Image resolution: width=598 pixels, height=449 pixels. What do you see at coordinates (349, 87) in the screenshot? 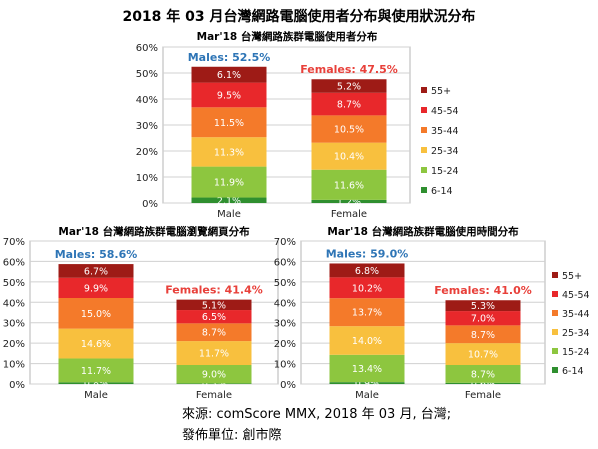
I see `data-label: 5.2%` at bounding box center [349, 87].